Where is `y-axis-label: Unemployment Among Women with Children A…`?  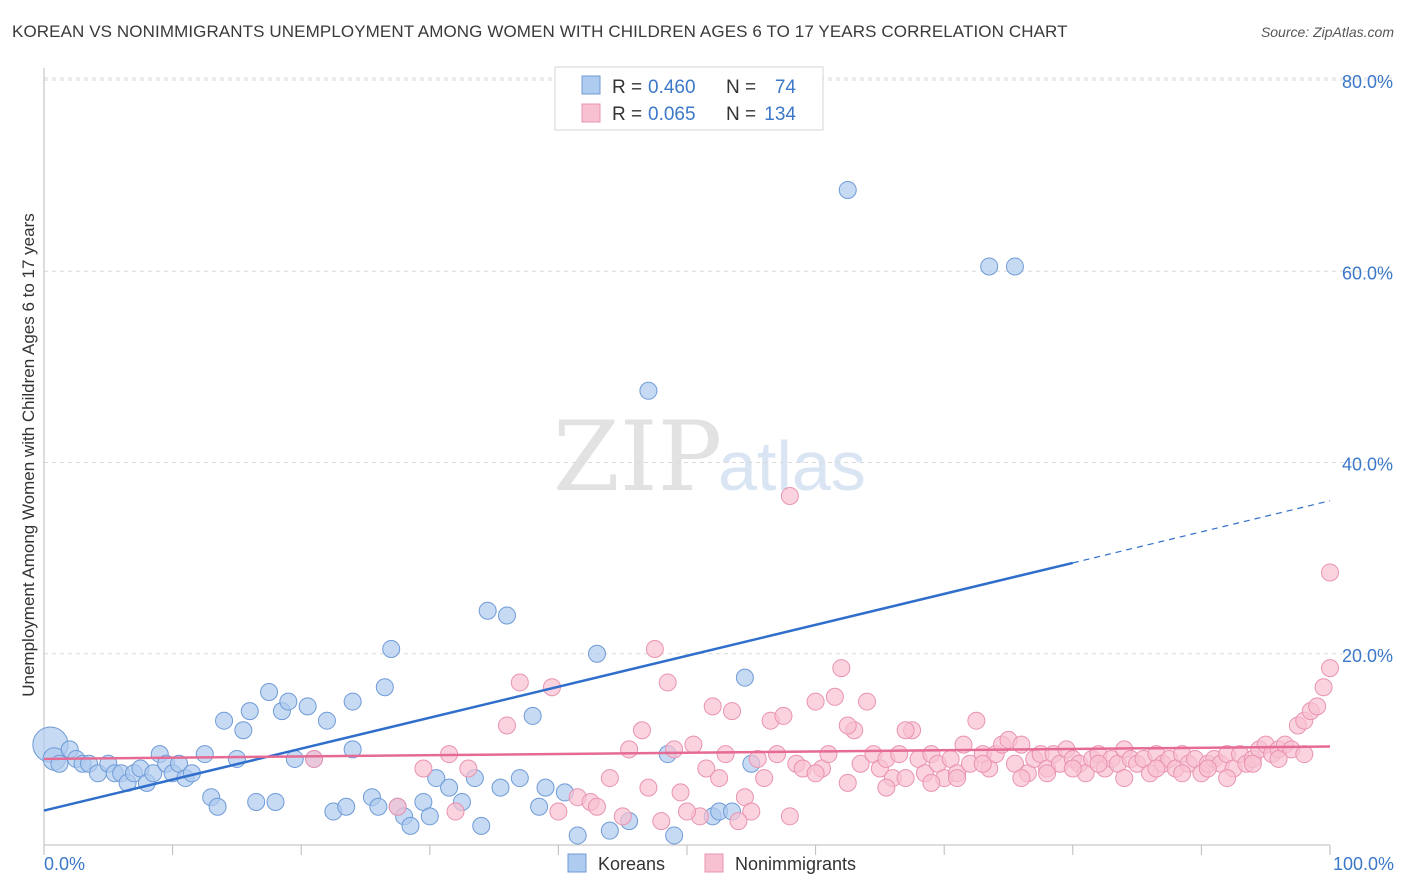 y-axis-label: Unemployment Among Women with Children A… is located at coordinates (28, 455).